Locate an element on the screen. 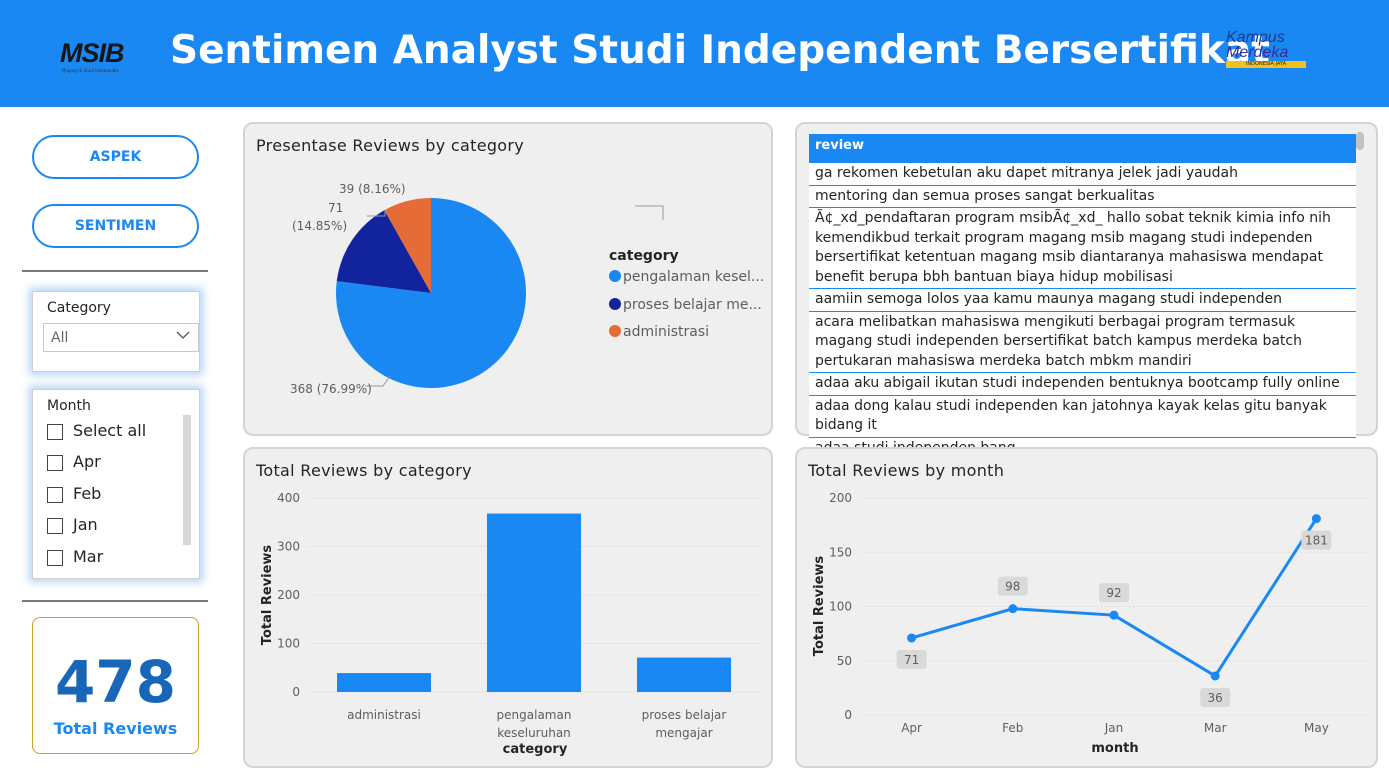 This screenshot has height=784, width=1389. bar-x-tick: pengalaman is located at coordinates (534, 715).